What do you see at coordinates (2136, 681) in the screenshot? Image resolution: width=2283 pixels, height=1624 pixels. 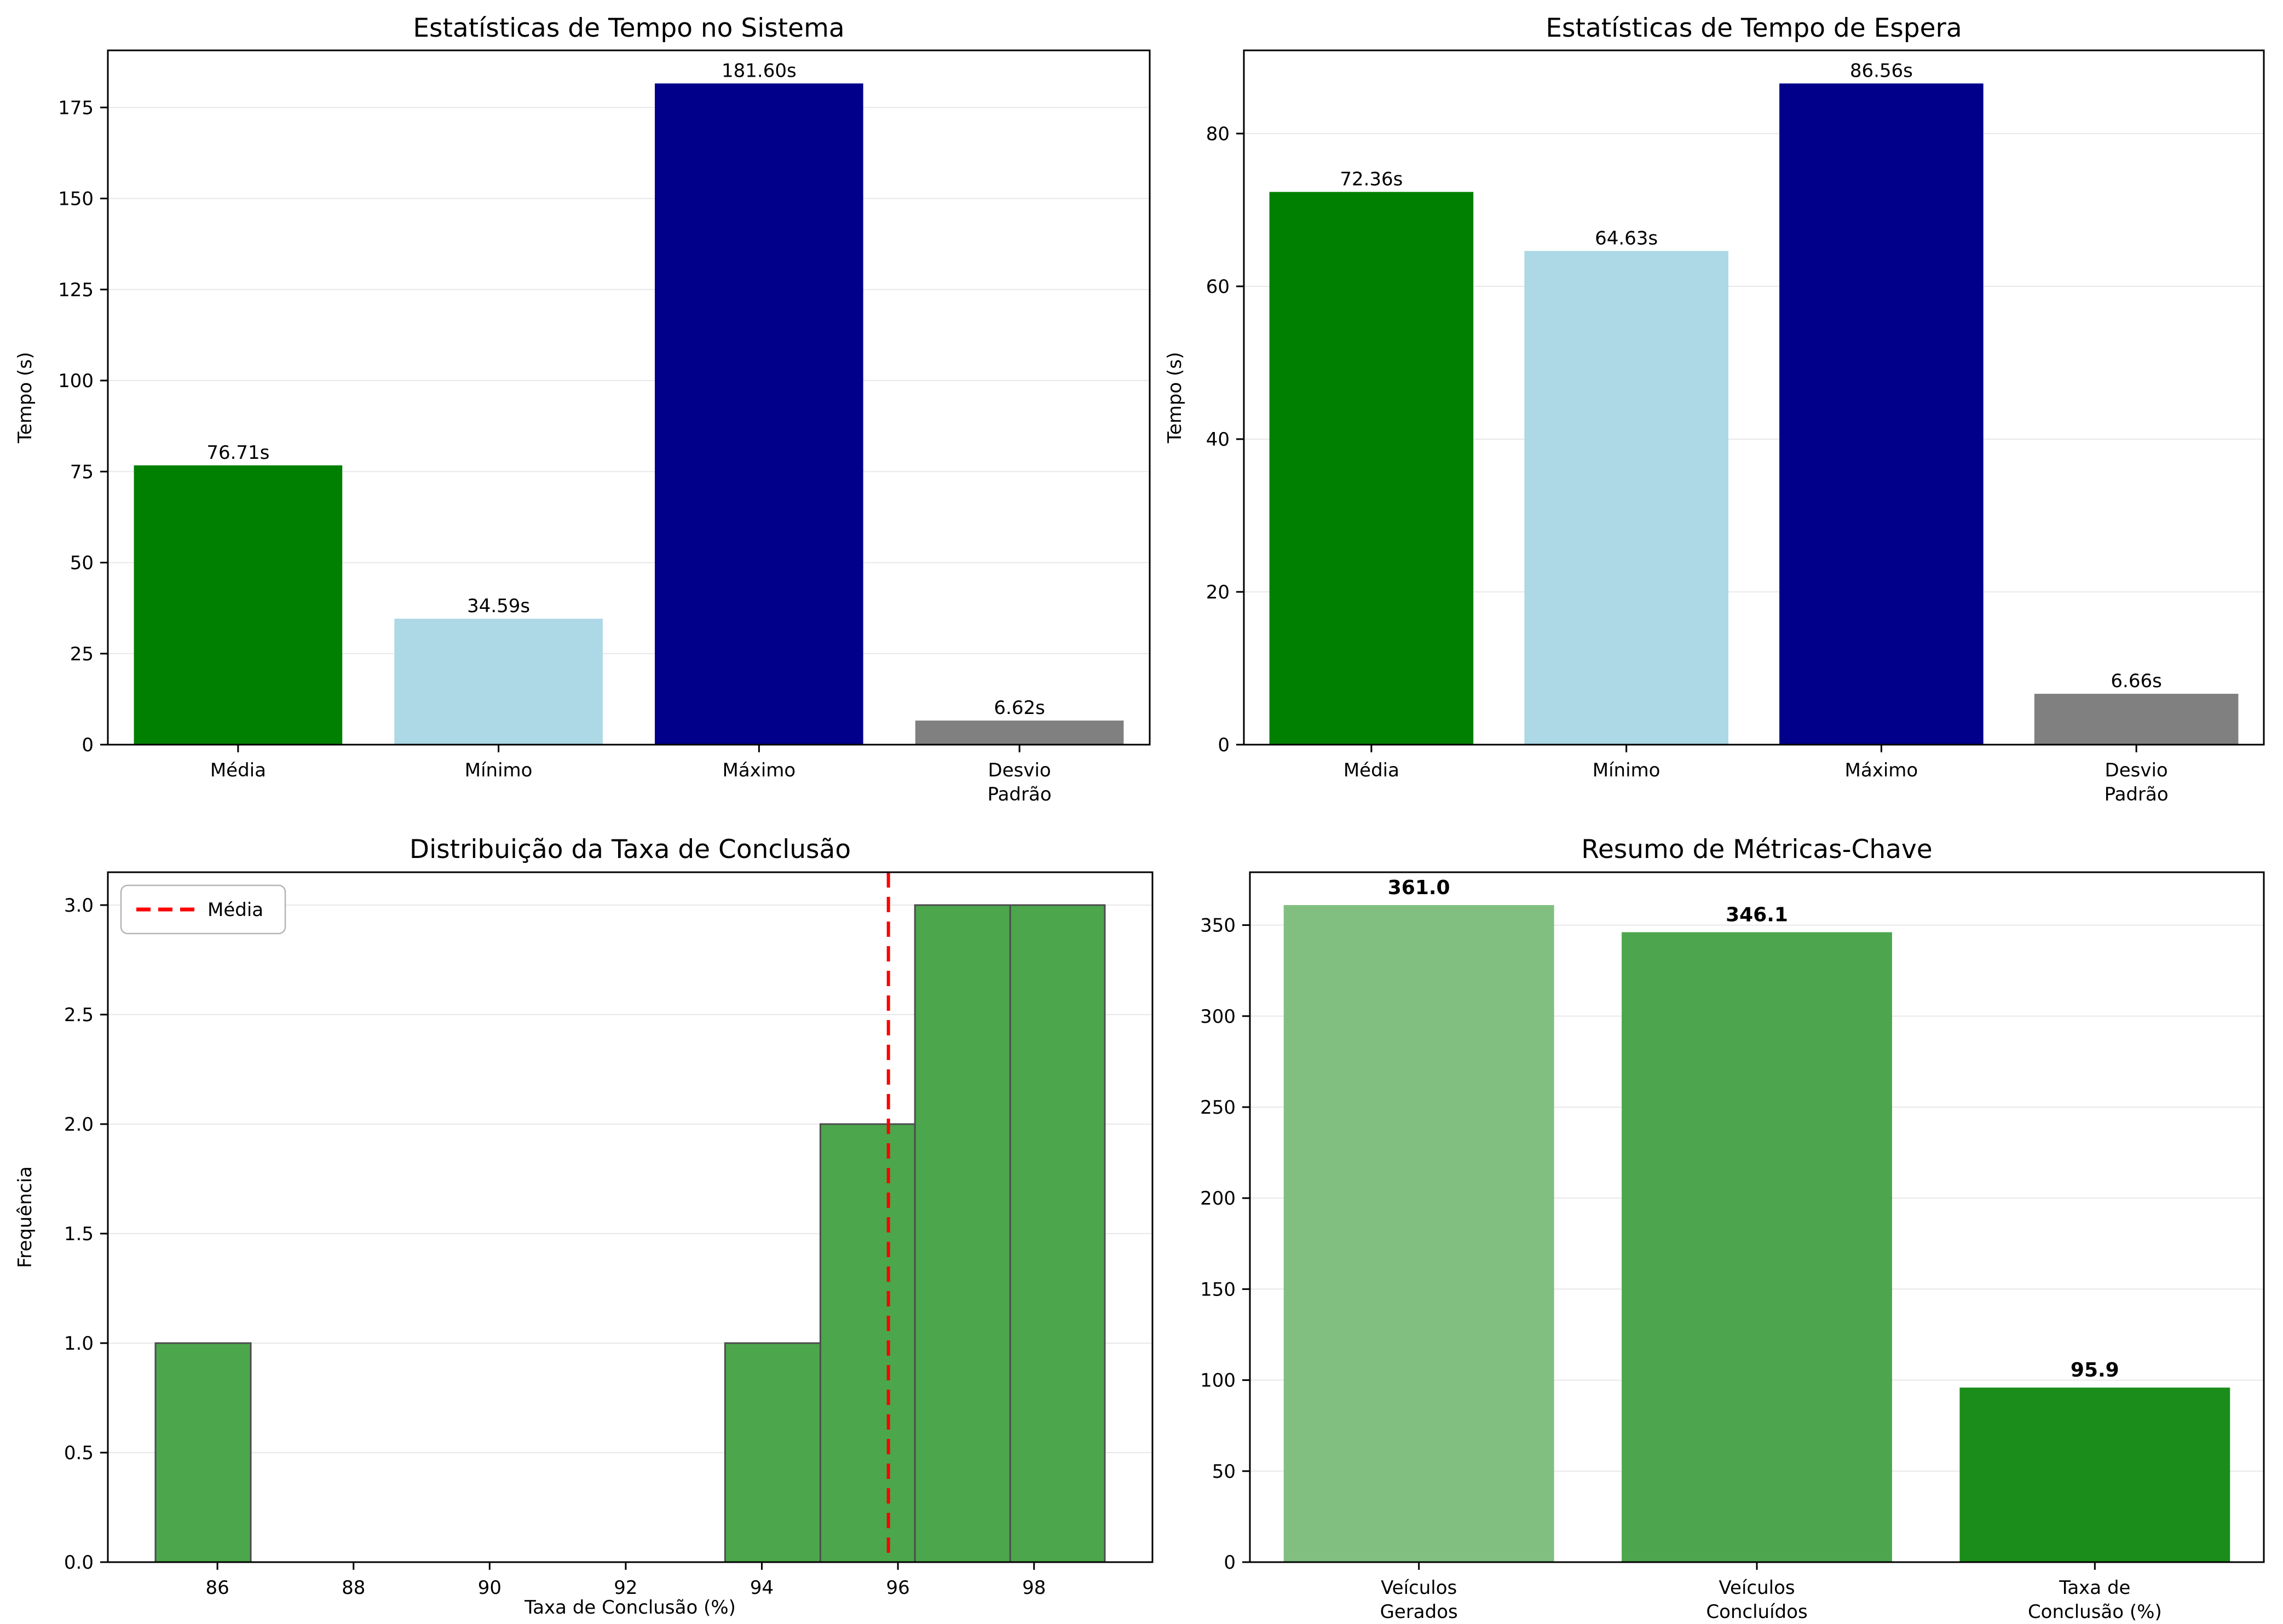 I see `bar-value-label: 6.66s` at bounding box center [2136, 681].